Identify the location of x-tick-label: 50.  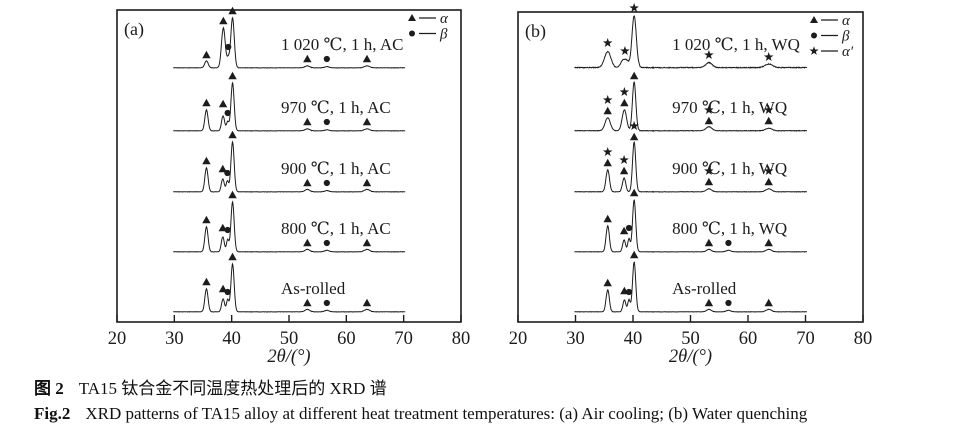
(690, 339).